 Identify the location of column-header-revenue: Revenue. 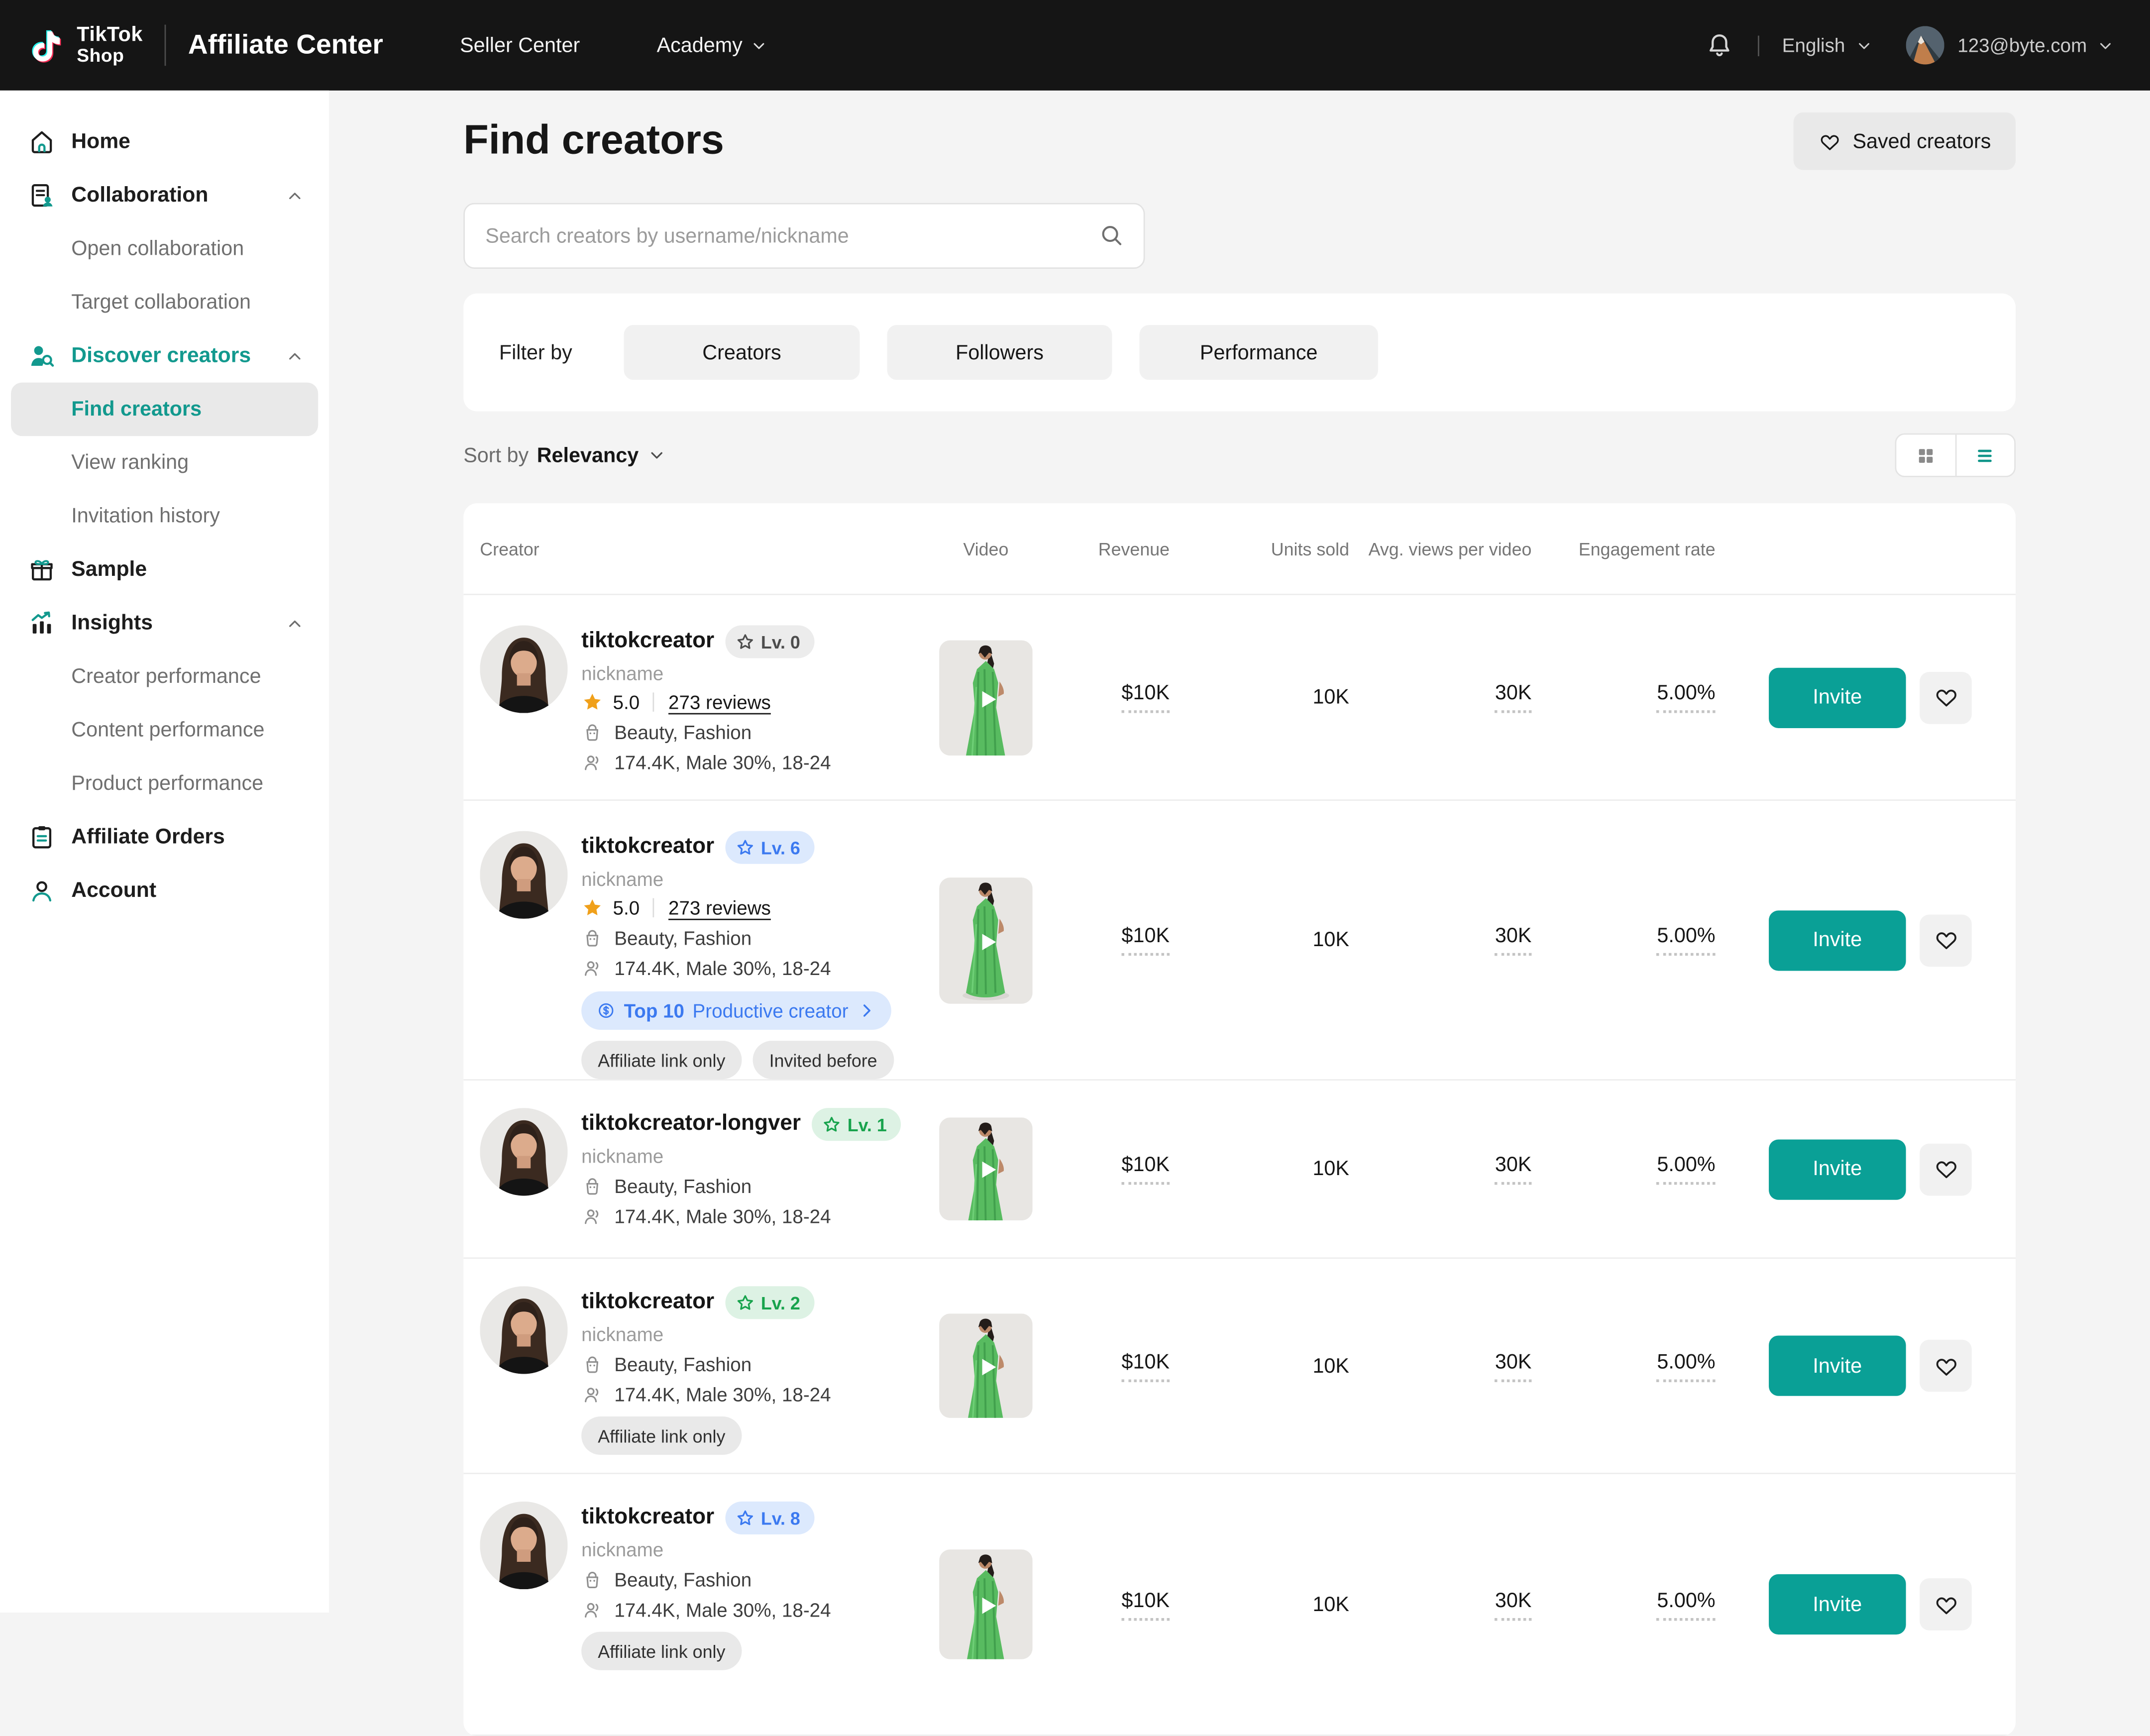
(1134, 549).